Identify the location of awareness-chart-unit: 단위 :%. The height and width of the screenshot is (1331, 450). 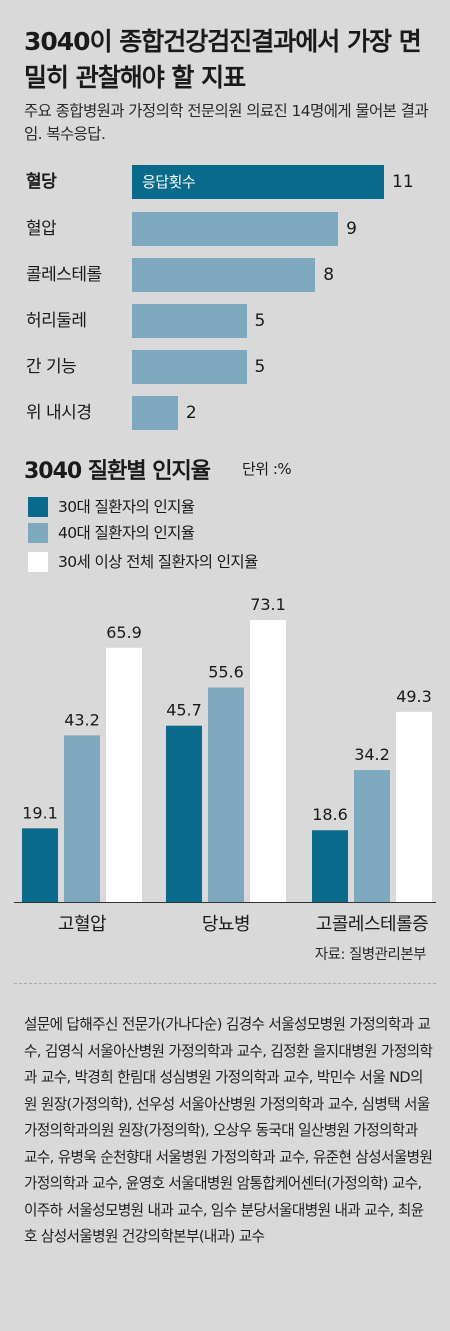
(267, 469).